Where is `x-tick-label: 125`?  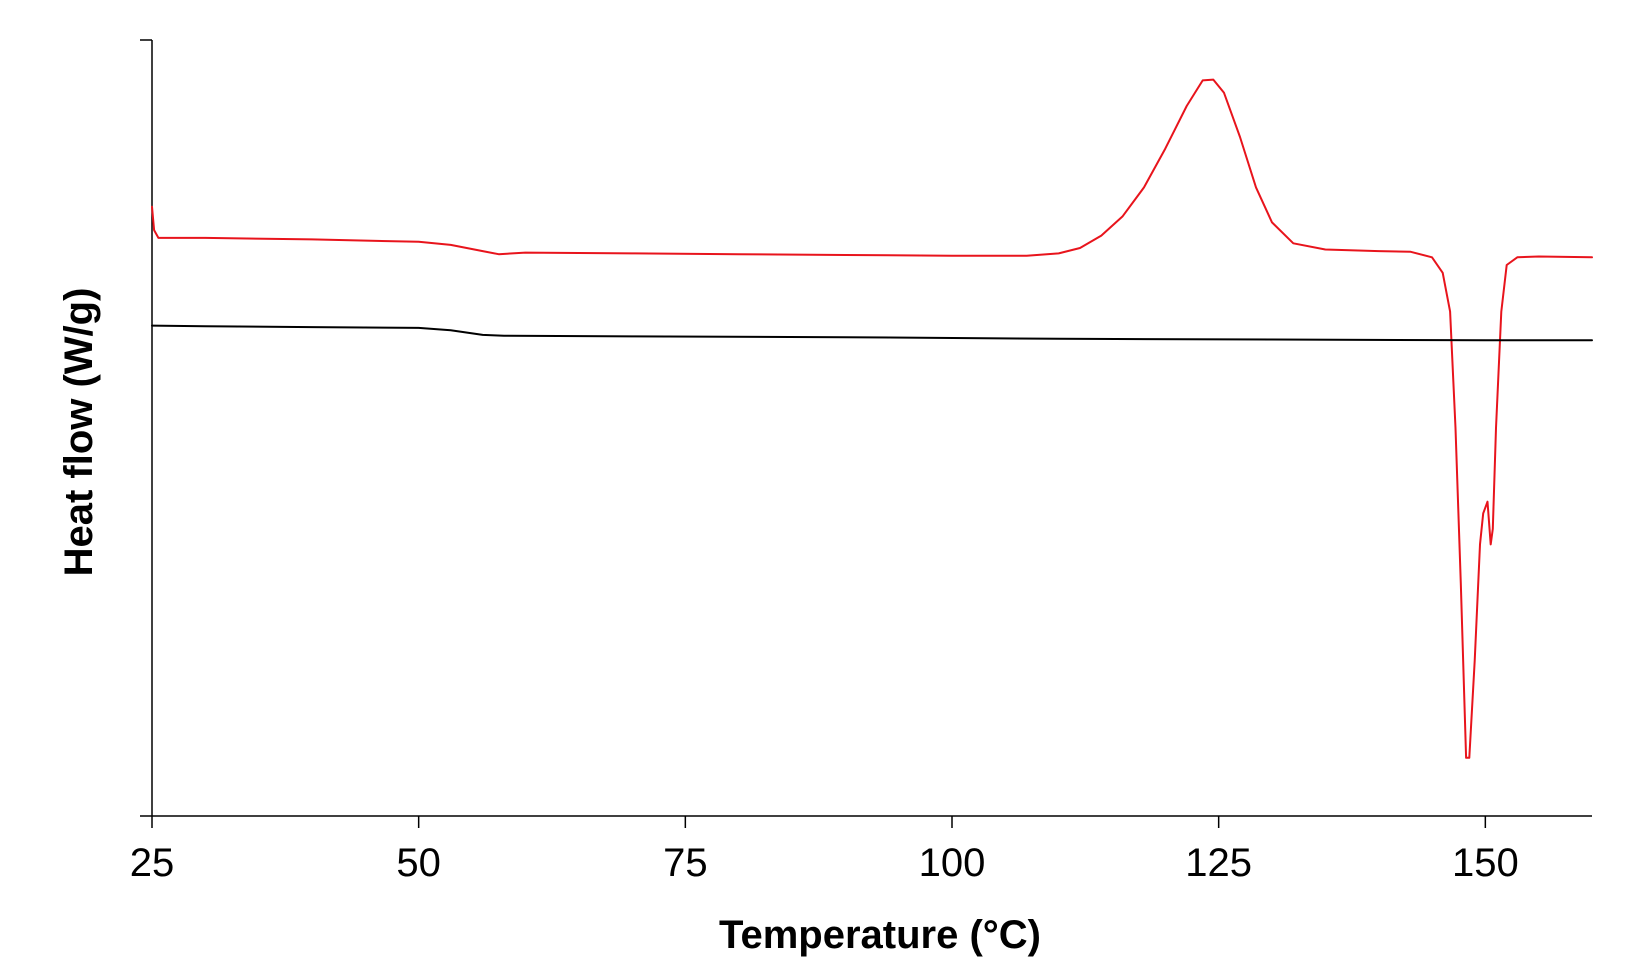 x-tick-label: 125 is located at coordinates (1218, 863).